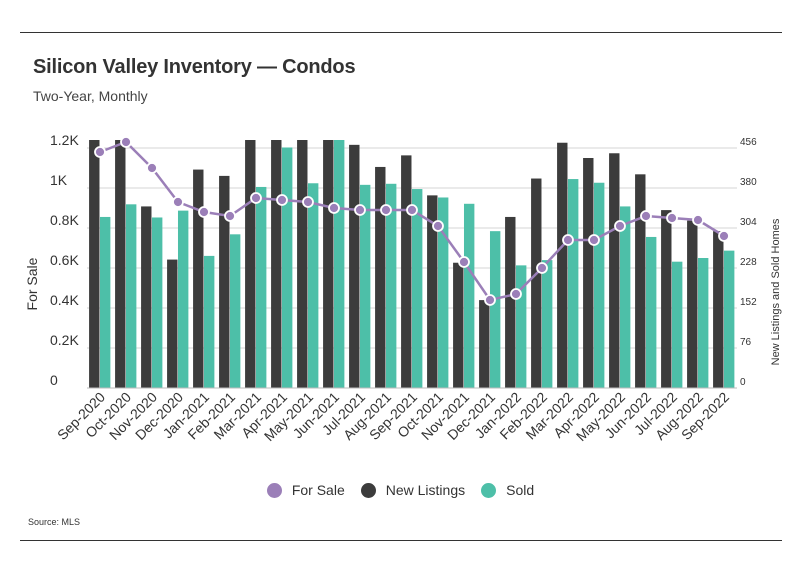 The image size is (801, 575). I want to click on y-tick-label-4: 0.8K, so click(64, 220).